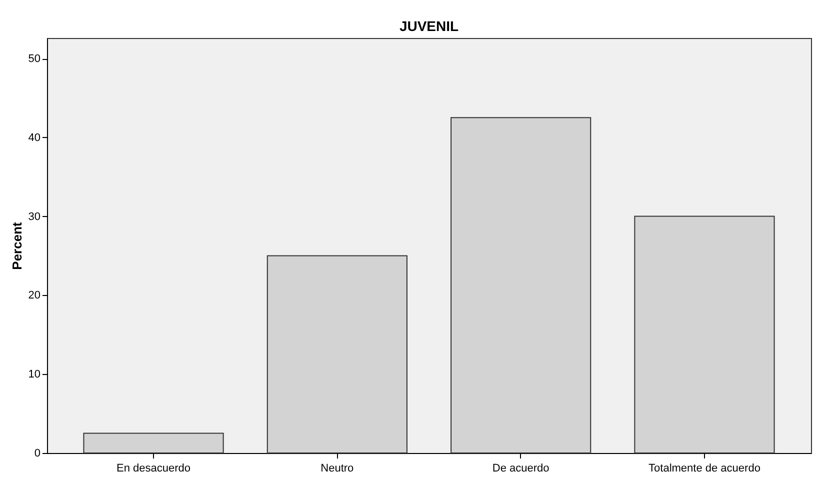 The height and width of the screenshot is (483, 816). I want to click on y-tick-label: 50, so click(34, 59).